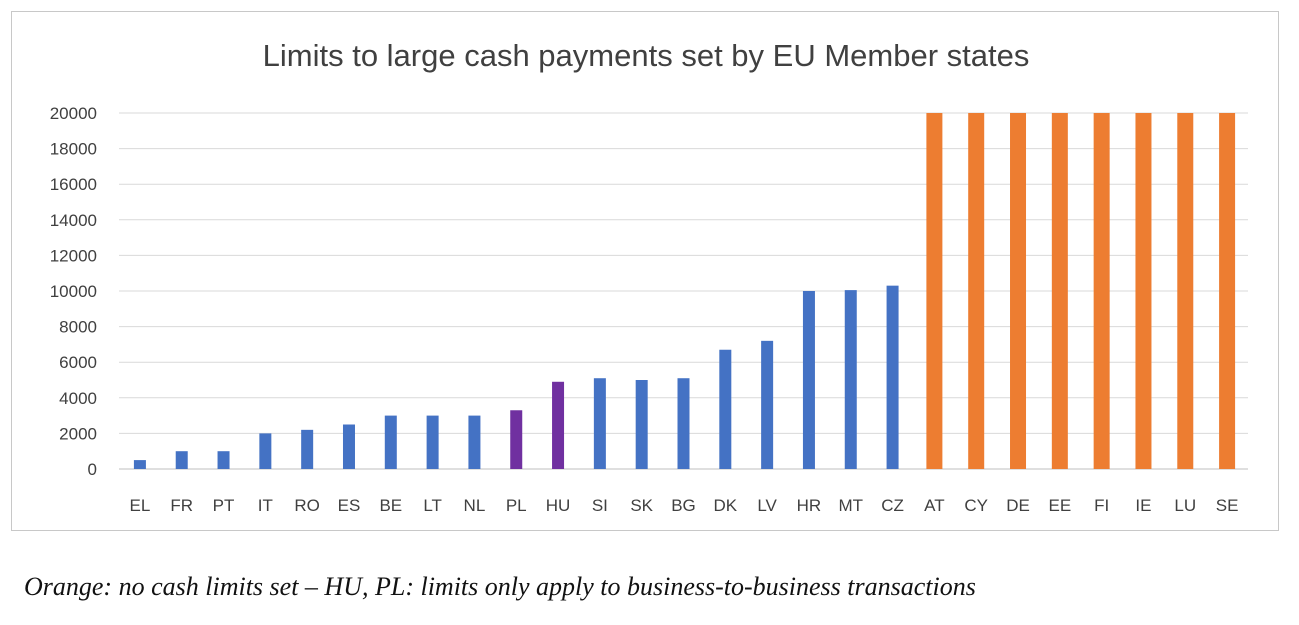 The image size is (1299, 625). I want to click on bar-lt, so click(432, 442).